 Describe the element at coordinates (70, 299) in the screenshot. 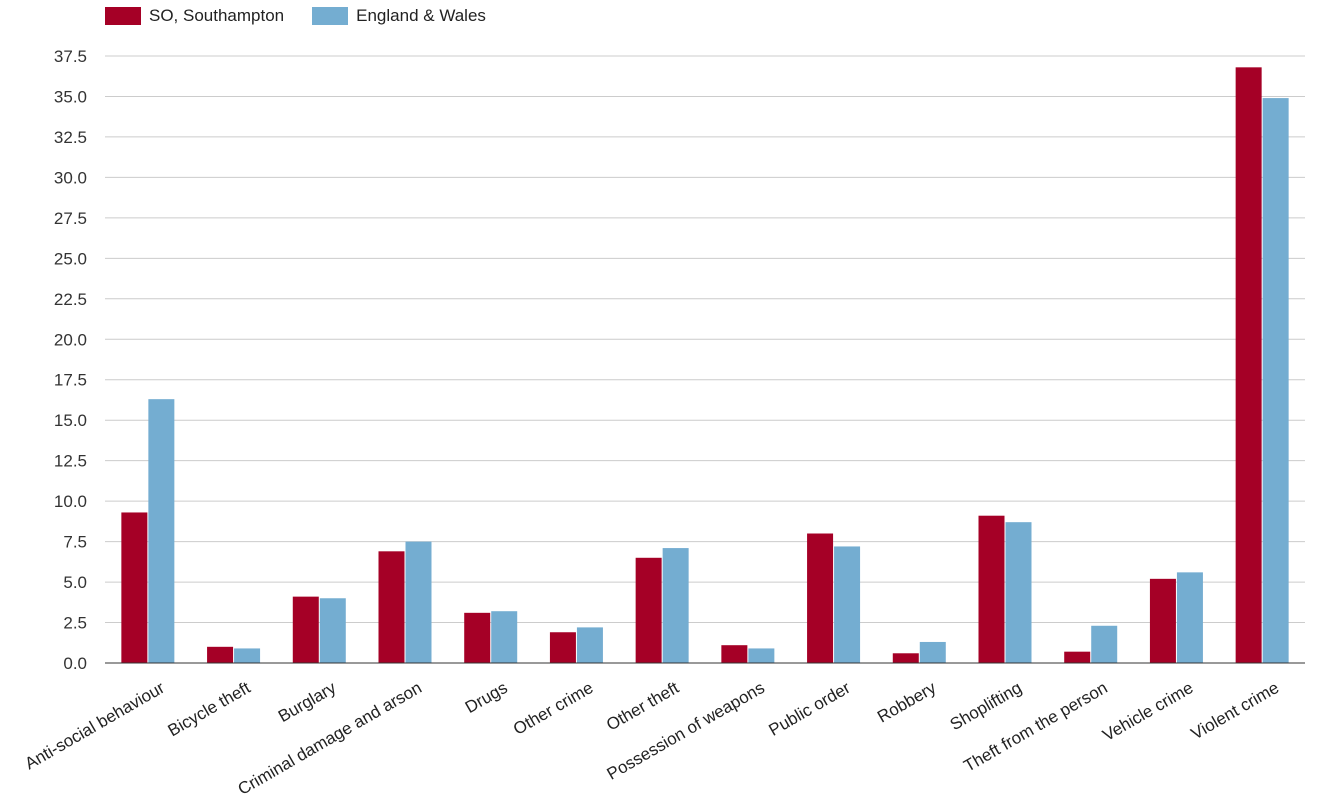

I see `y-tick-label: 22.5` at that location.